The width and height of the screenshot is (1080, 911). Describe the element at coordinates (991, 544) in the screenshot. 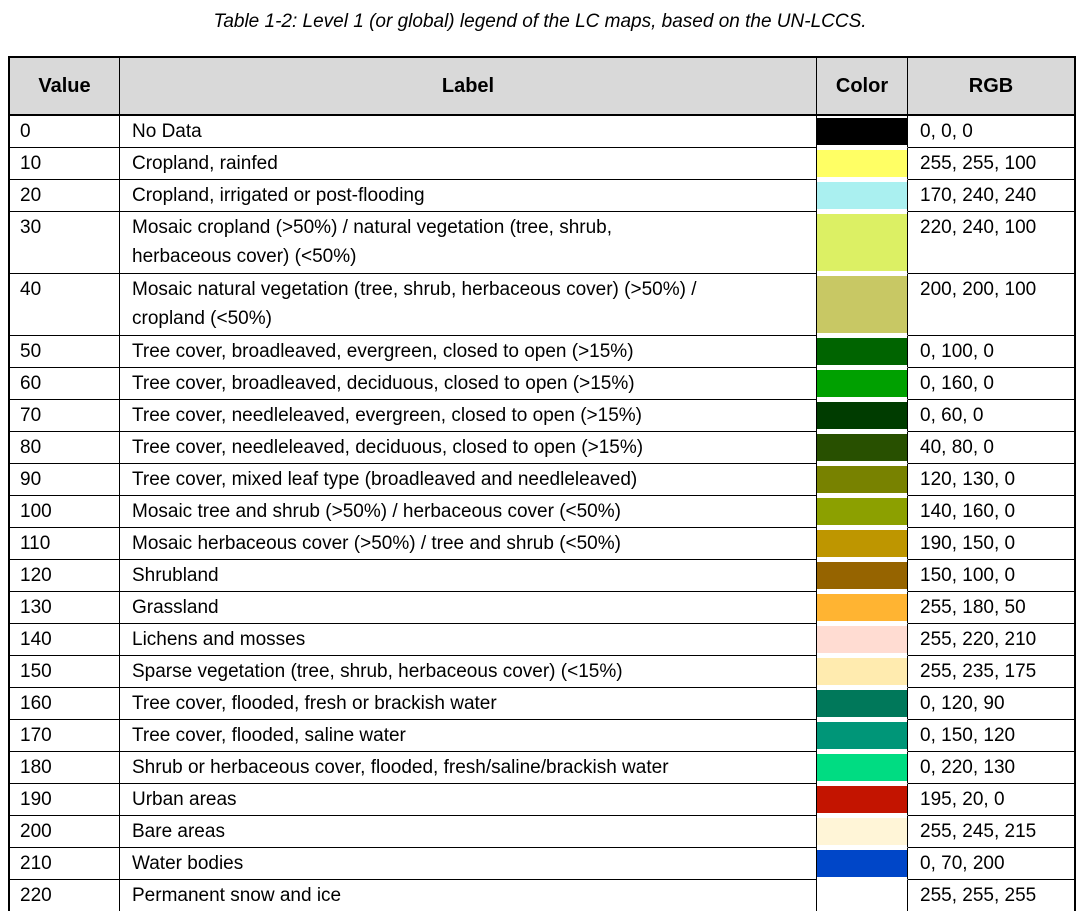

I see `rgb-cell: 190, 150, 0` at that location.